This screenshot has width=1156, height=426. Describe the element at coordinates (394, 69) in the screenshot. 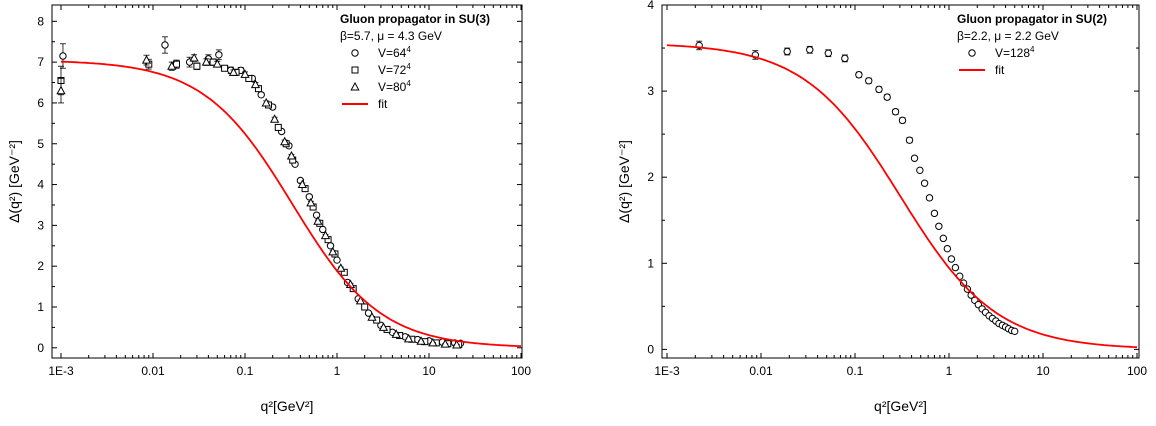

I see `legend-label: V=724` at that location.